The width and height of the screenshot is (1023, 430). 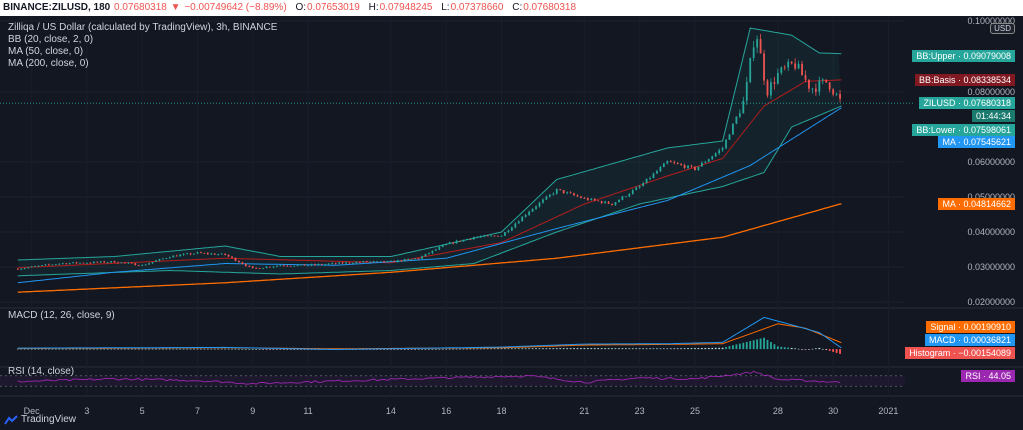 What do you see at coordinates (235, 7) in the screenshot?
I see `price-change: −0.00749642 (−8.89%)` at bounding box center [235, 7].